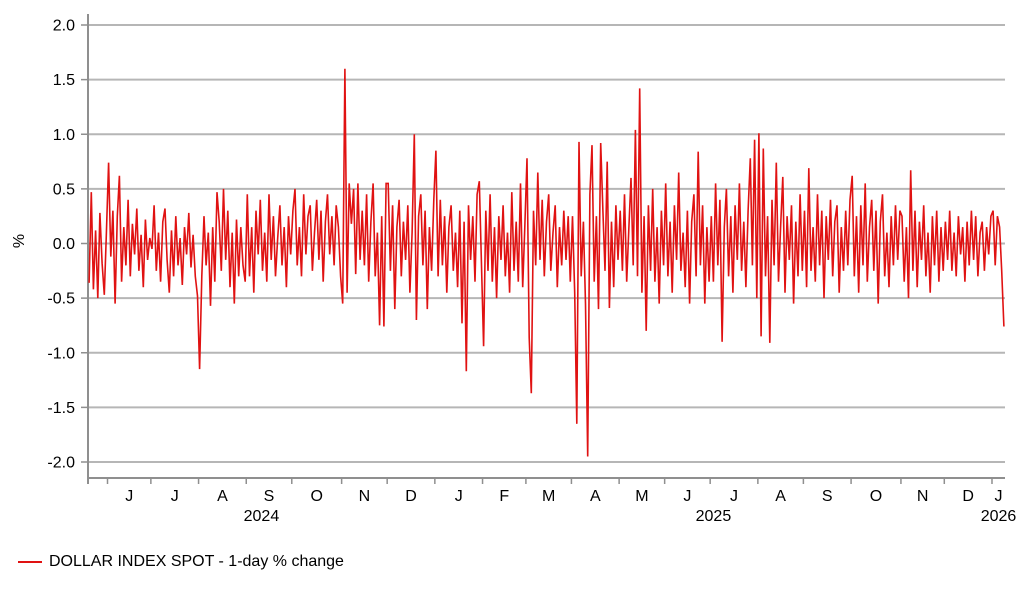 This screenshot has height=597, width=1022. I want to click on legend-label: DOLLAR INDEX SPOT - 1-day % change, so click(196, 561).